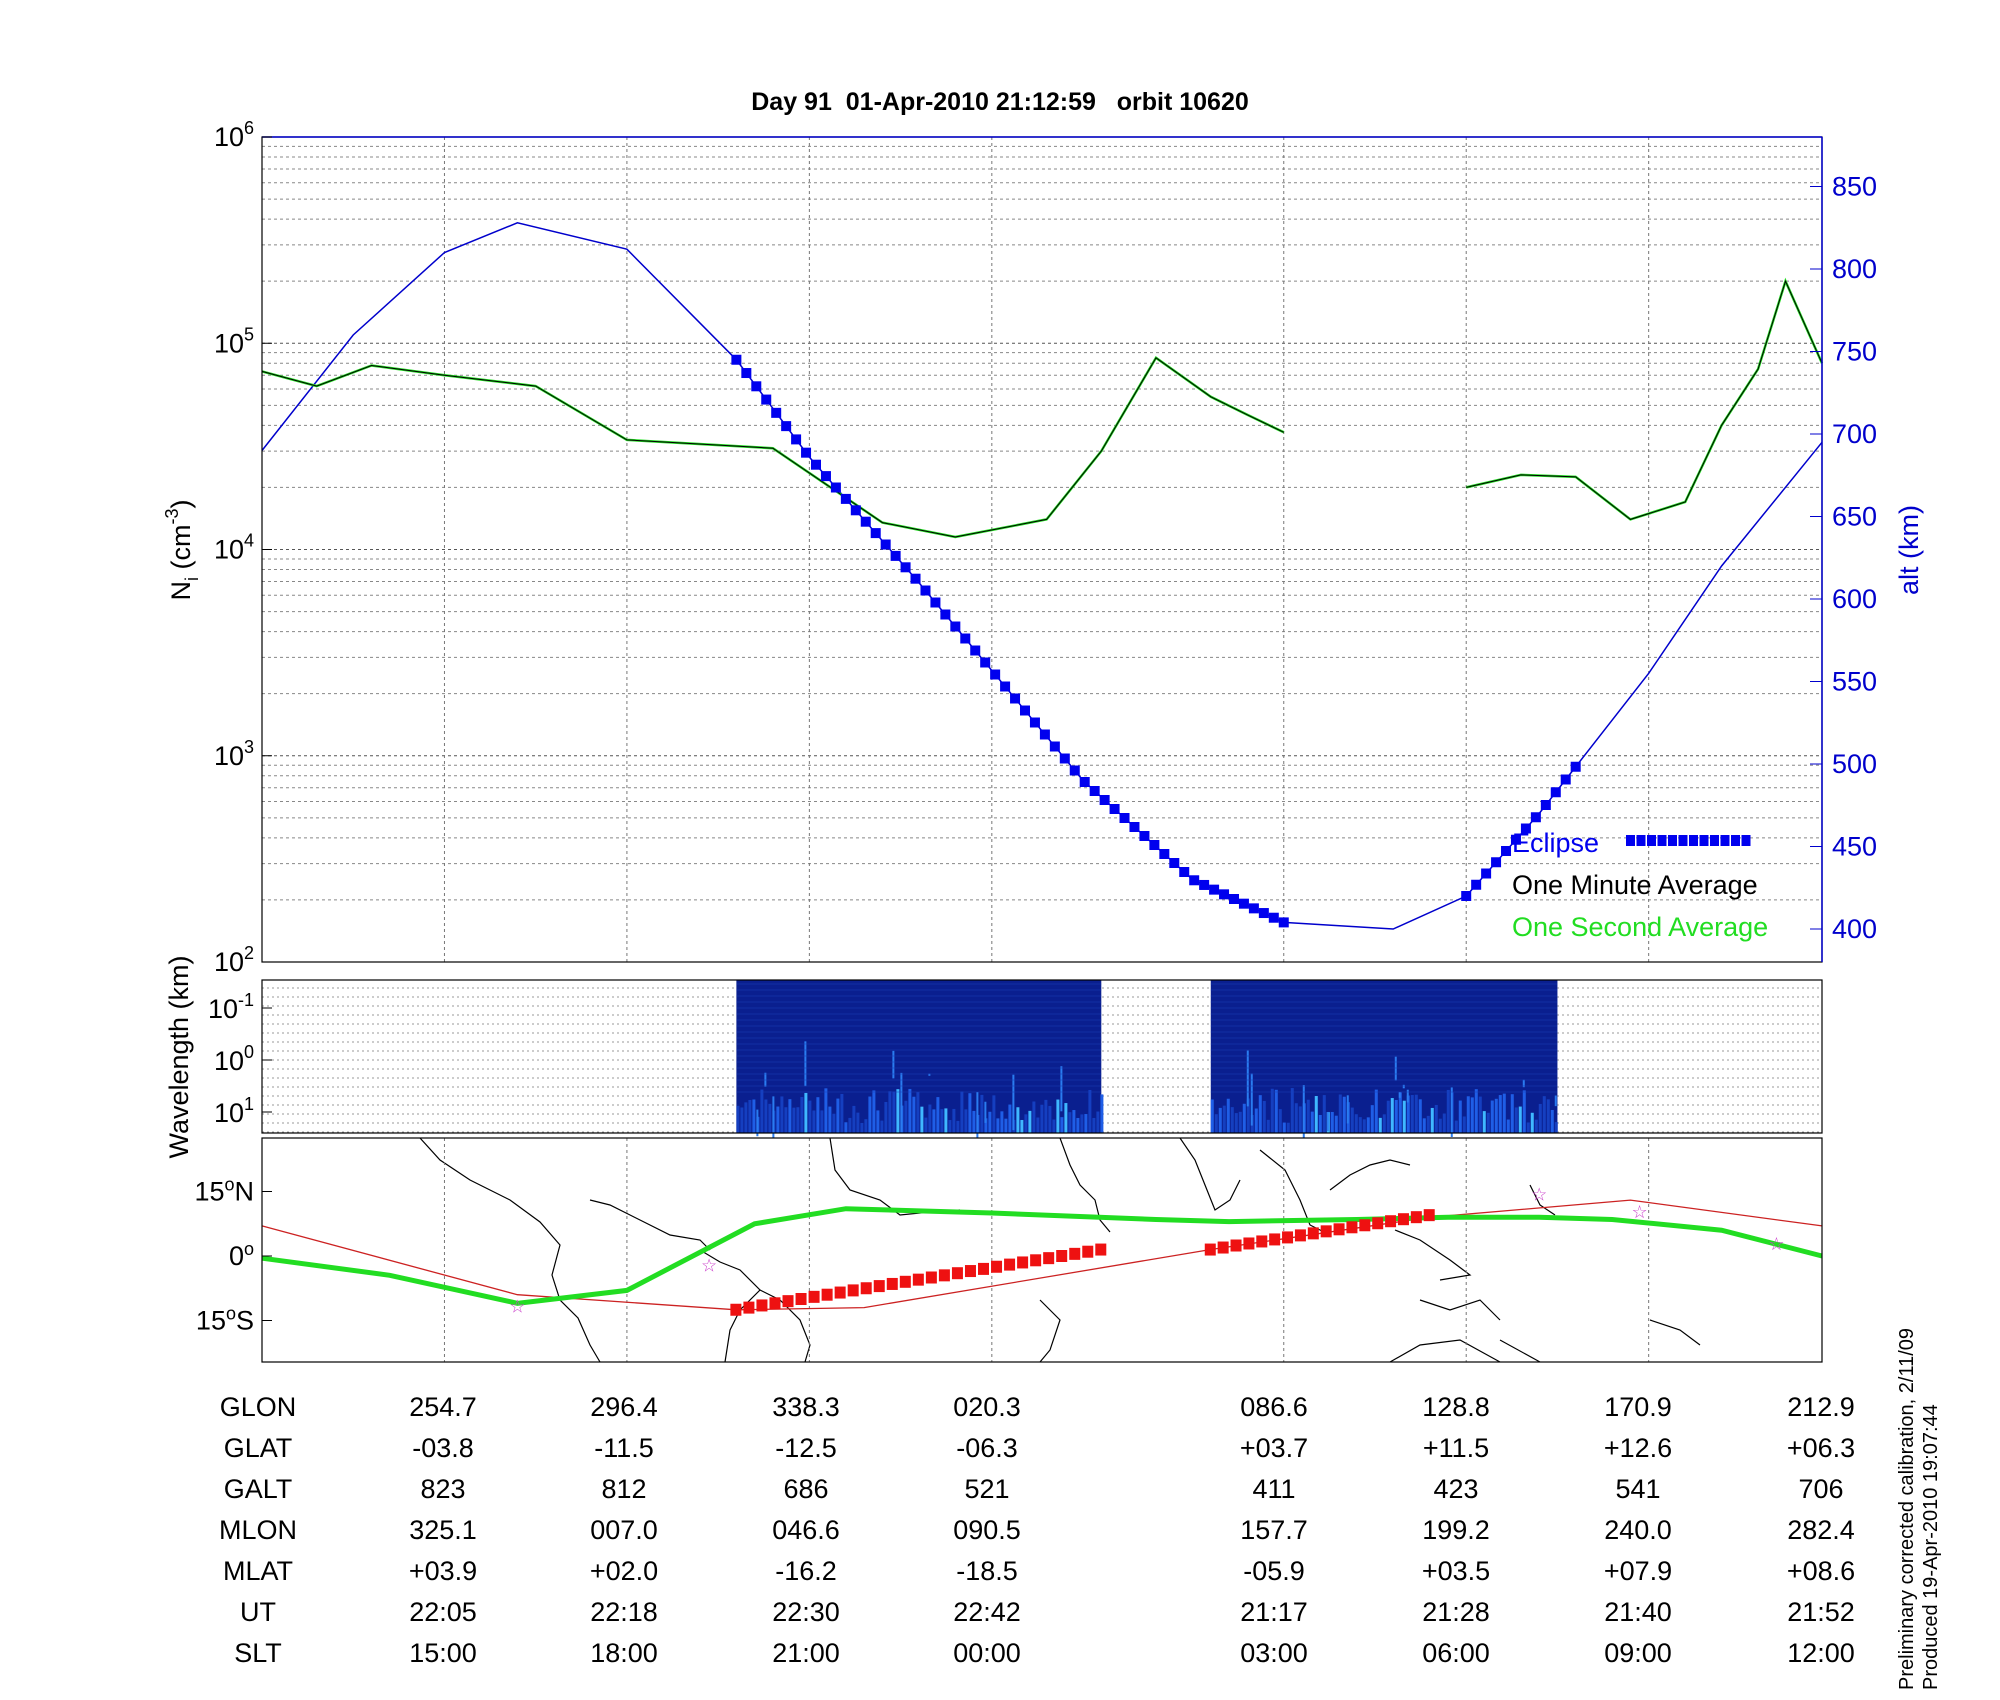 This screenshot has width=2000, height=1700. Describe the element at coordinates (1644, 399) in the screenshot. I see `one-minute-average-line` at that location.